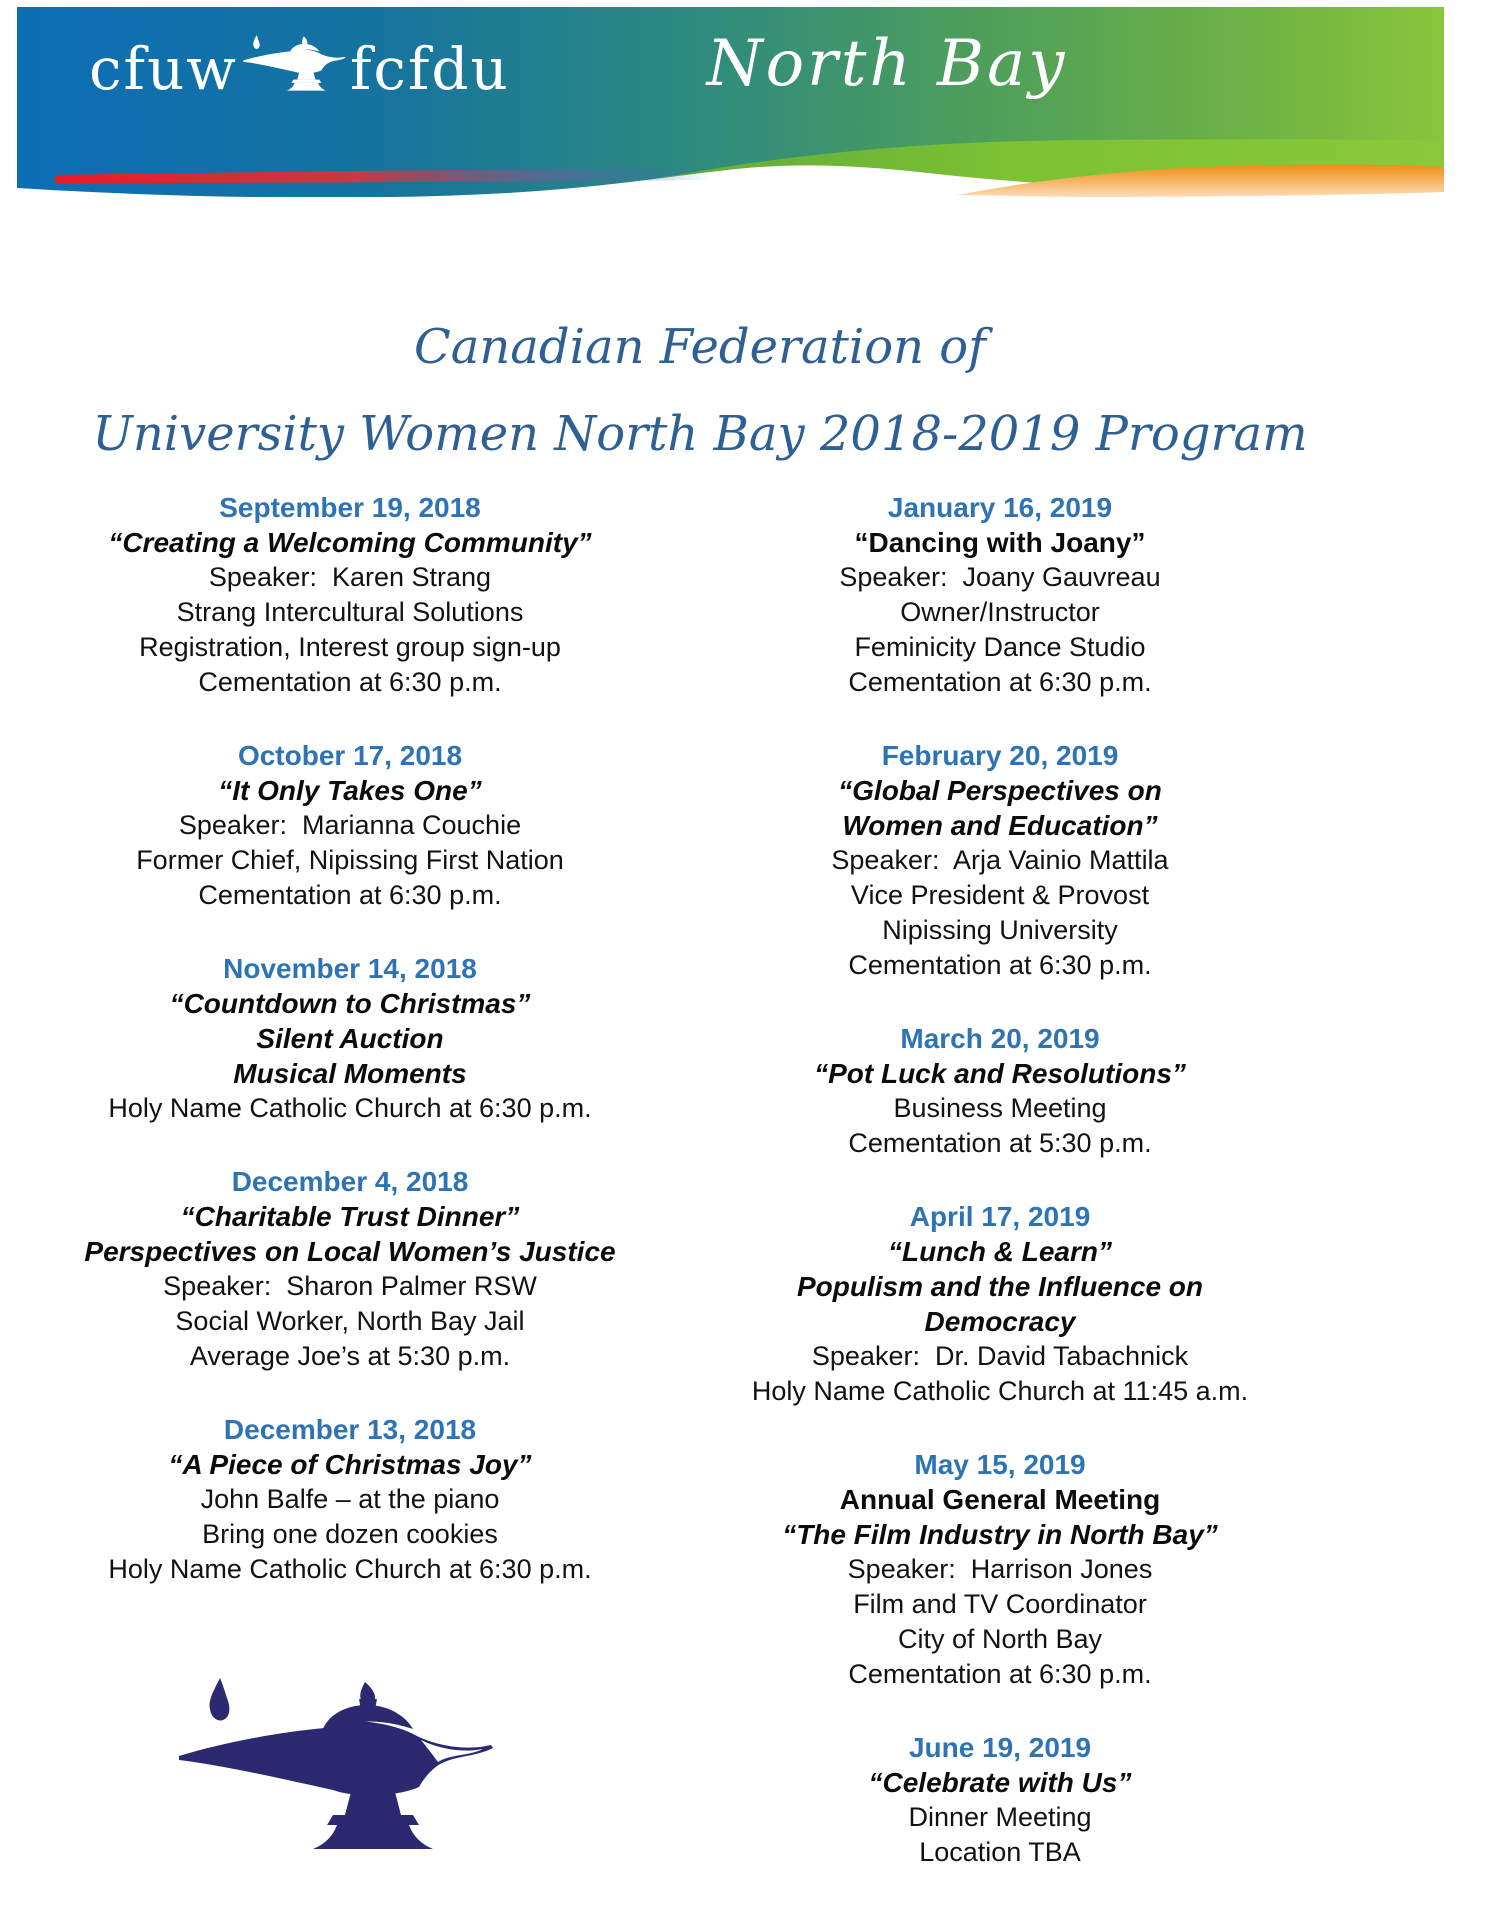 The image size is (1488, 1924). I want to click on event-line: “Creating a Welcoming Community”, so click(350, 542).